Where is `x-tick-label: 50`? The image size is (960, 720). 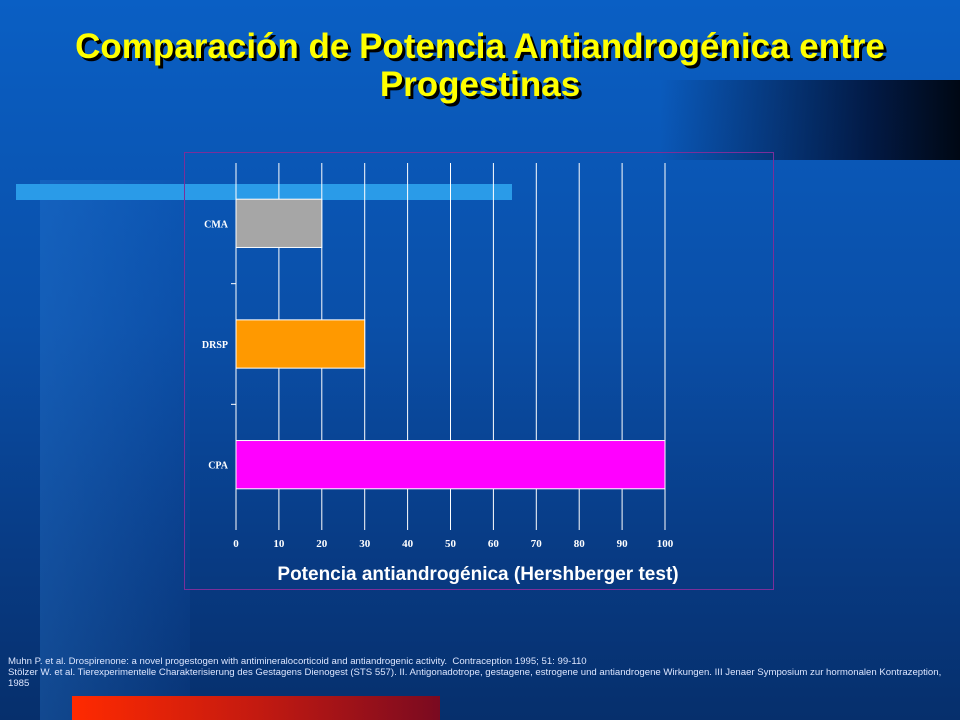 x-tick-label: 50 is located at coordinates (451, 544).